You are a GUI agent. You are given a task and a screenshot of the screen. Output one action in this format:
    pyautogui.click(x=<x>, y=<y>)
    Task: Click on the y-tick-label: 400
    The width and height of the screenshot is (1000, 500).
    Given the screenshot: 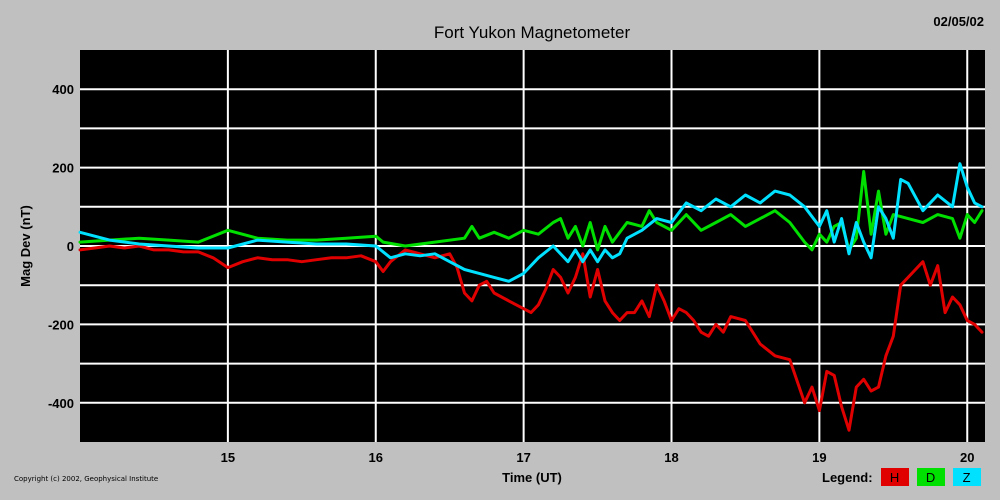 What is the action you would take?
    pyautogui.click(x=63, y=89)
    